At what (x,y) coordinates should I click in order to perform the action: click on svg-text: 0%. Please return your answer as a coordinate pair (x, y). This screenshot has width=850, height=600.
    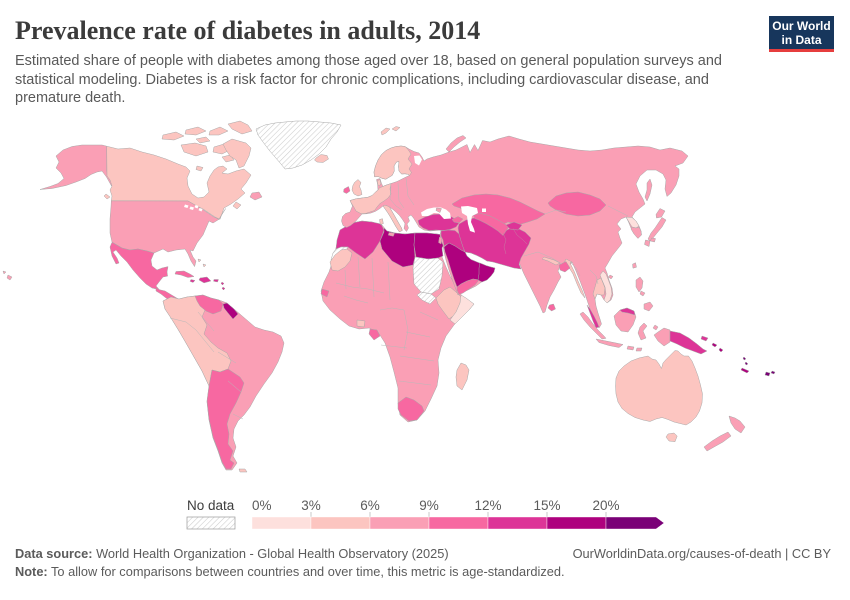
    Looking at the image, I should click on (262, 505).